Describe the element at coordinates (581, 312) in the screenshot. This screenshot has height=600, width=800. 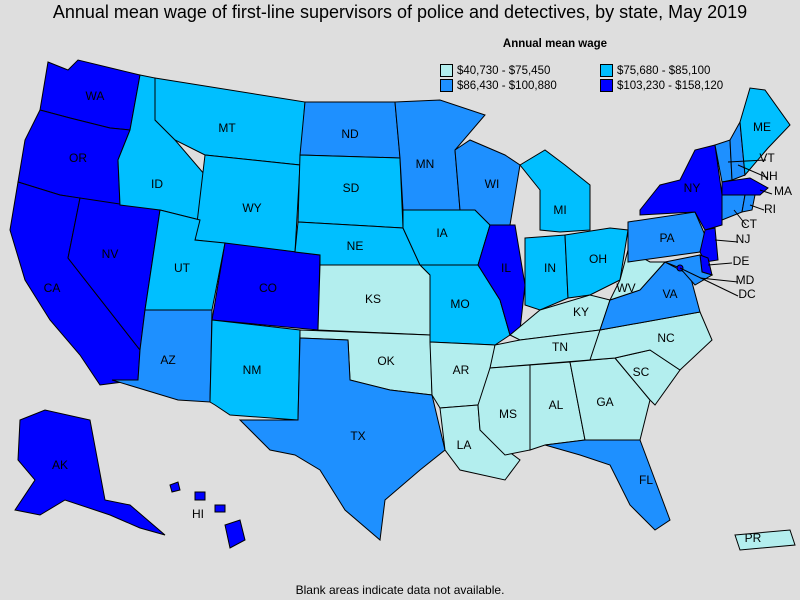
I see `state-label-KY: KY` at that location.